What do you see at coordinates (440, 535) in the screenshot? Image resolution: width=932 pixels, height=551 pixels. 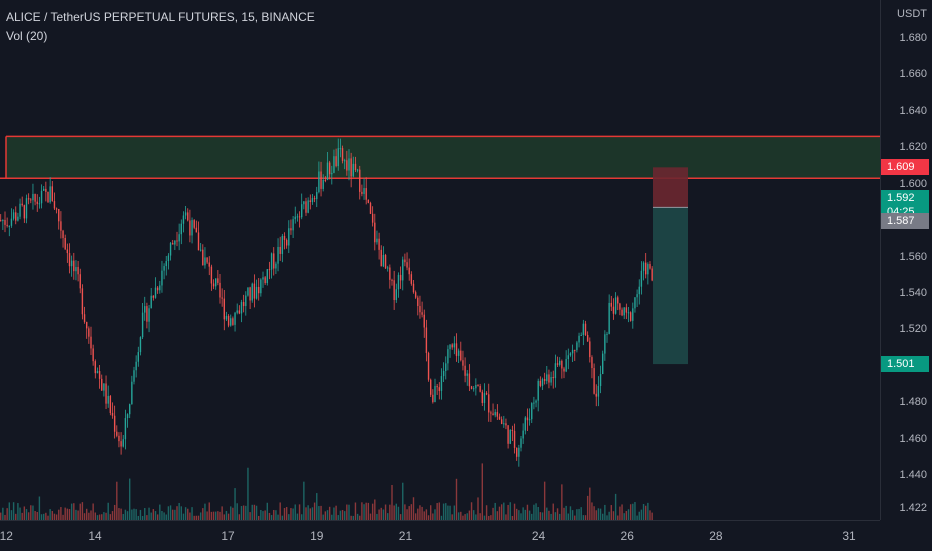 I see `time-axis: 12 14 17 19 21 24 26 28 31` at bounding box center [440, 535].